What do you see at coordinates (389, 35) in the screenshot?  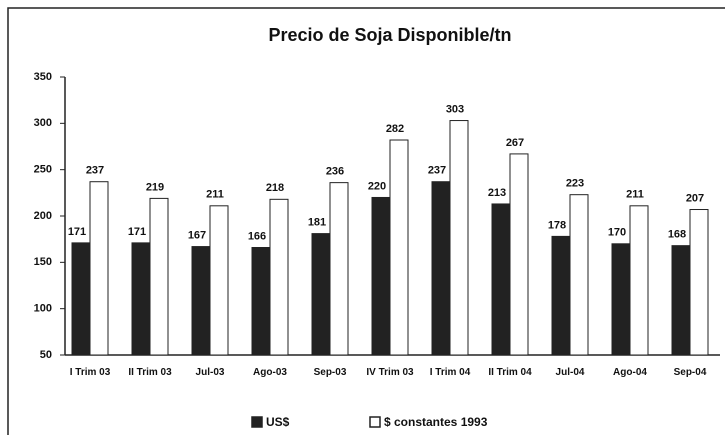 I see `chart-title: Precio de Soja Disponible/tn` at bounding box center [389, 35].